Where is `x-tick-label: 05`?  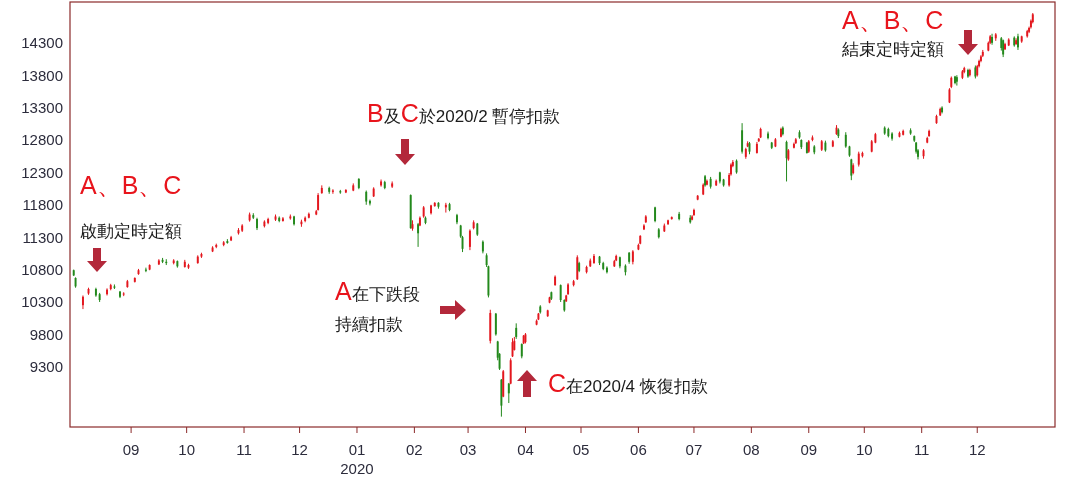 x-tick-label: 05 is located at coordinates (581, 449).